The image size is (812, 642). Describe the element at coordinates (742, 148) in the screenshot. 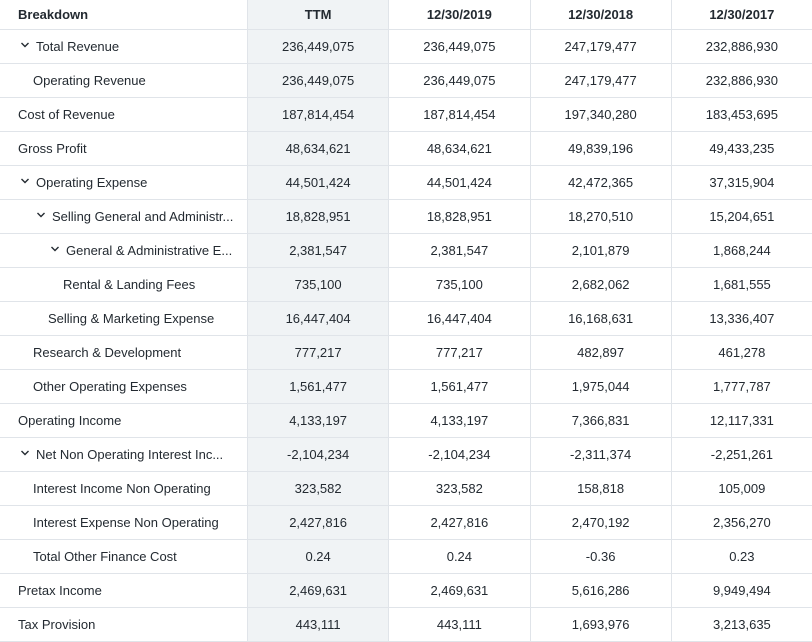

I see `cell-value: 49,433,235` at that location.